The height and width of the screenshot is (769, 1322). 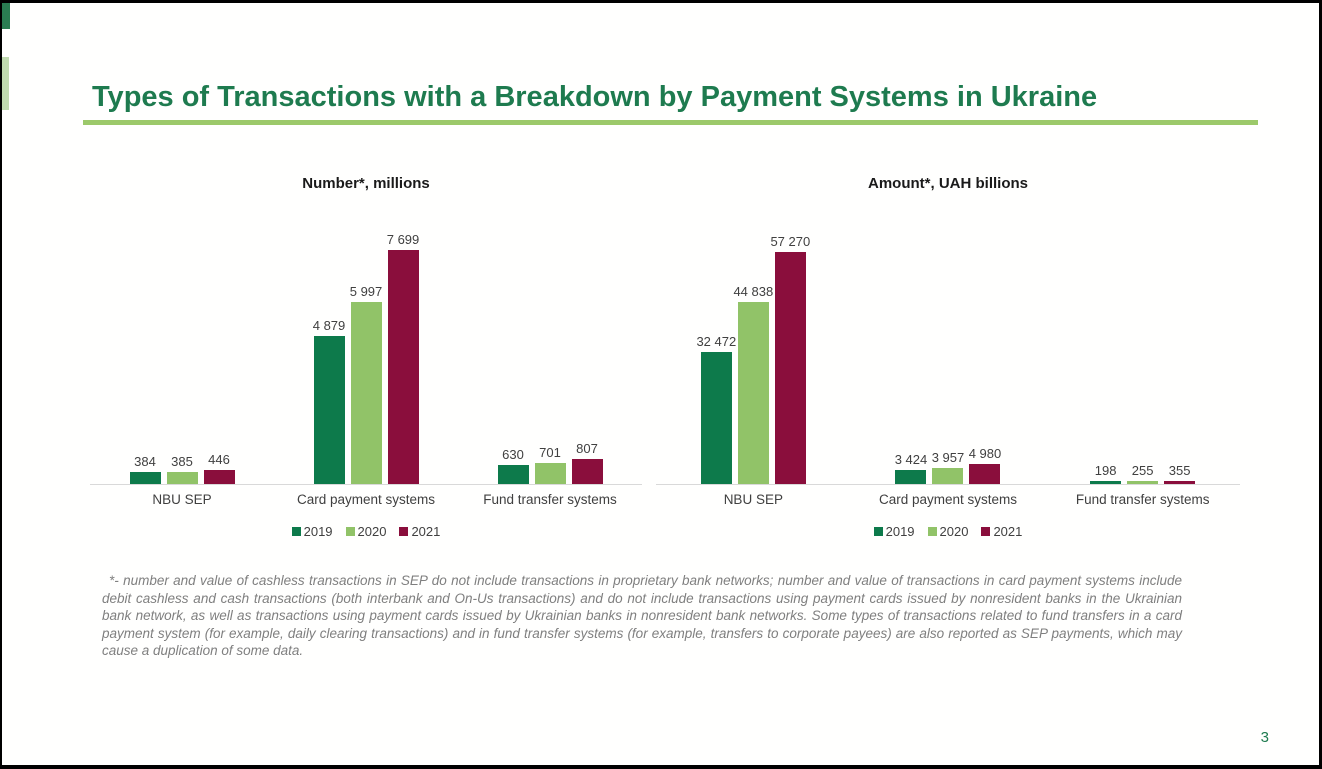 I want to click on bar-value-label: 4 980, so click(x=985, y=453).